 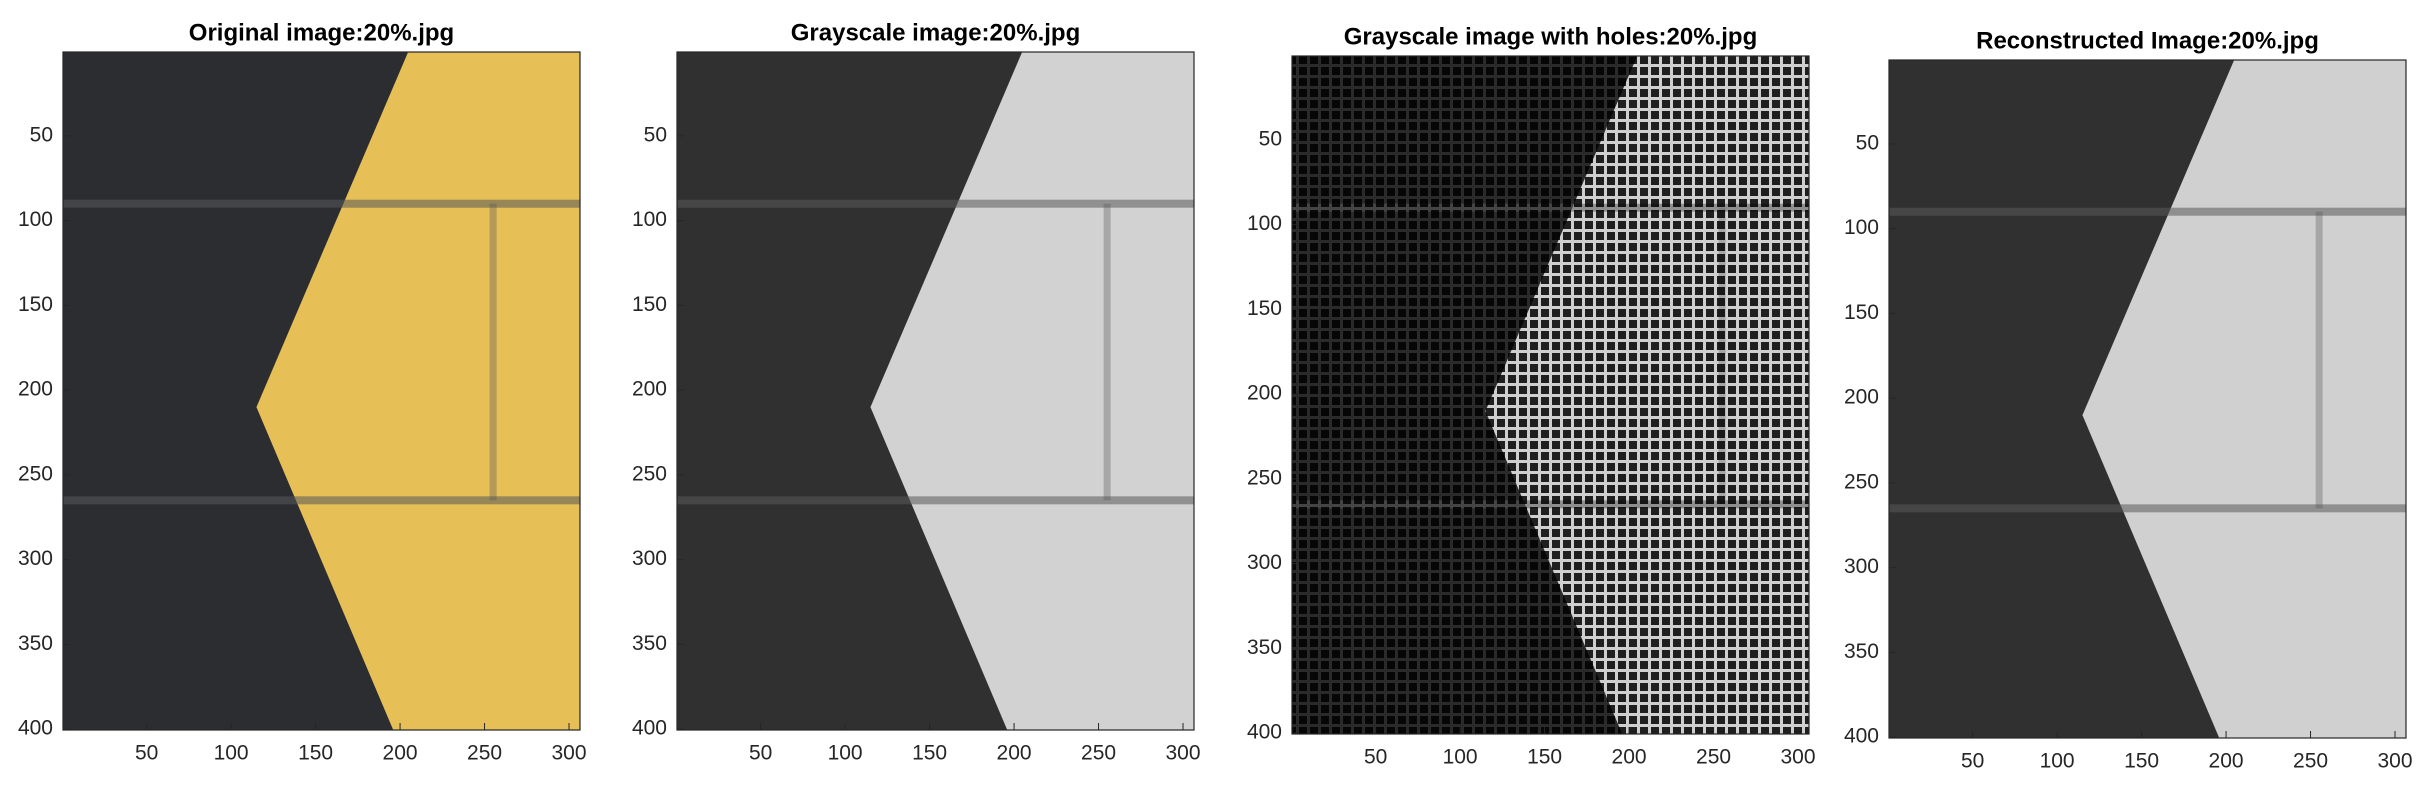 I want to click on chart-title: Grayscale image:20%.jpg, so click(x=935, y=32).